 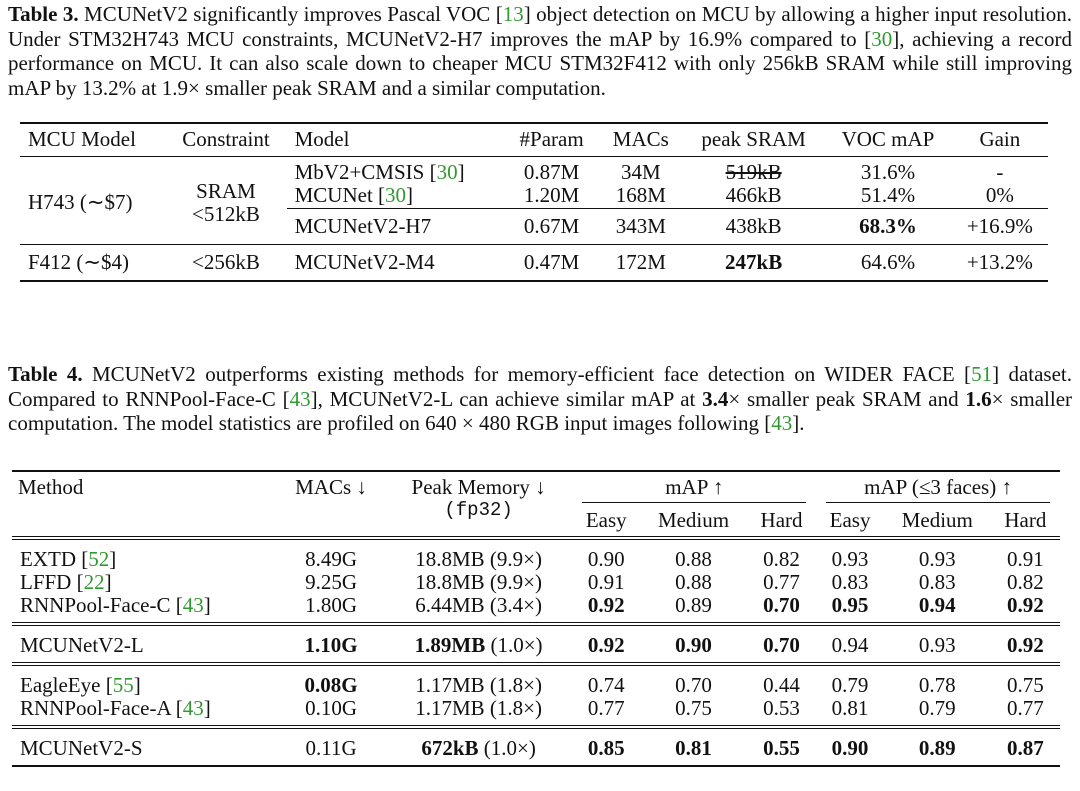 What do you see at coordinates (331, 685) in the screenshot?
I see `table-cell: 0.08G` at bounding box center [331, 685].